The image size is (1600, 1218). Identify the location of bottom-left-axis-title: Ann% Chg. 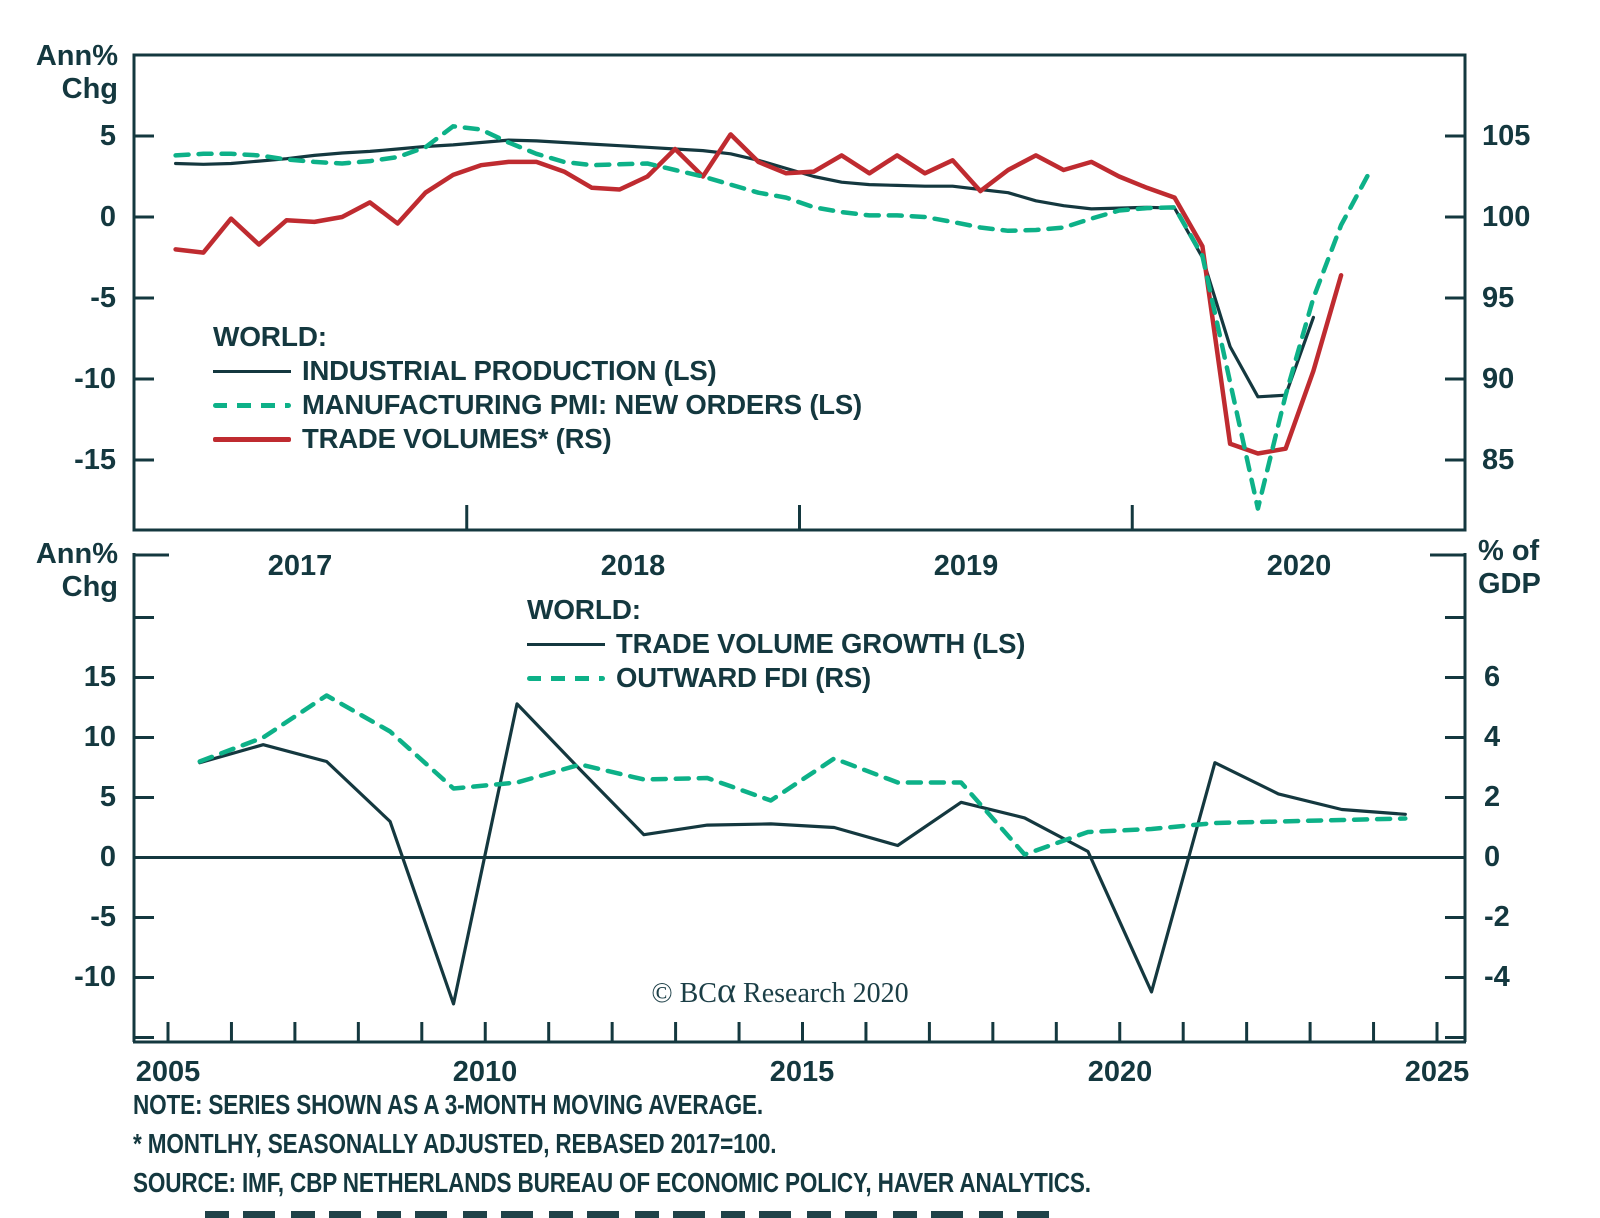
(70, 571).